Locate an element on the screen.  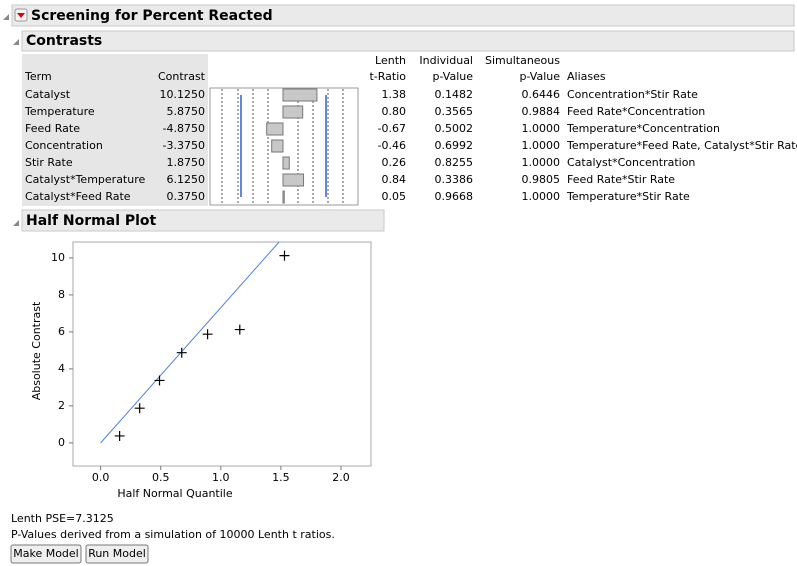
y-tick-label: 2 is located at coordinates (61, 405).